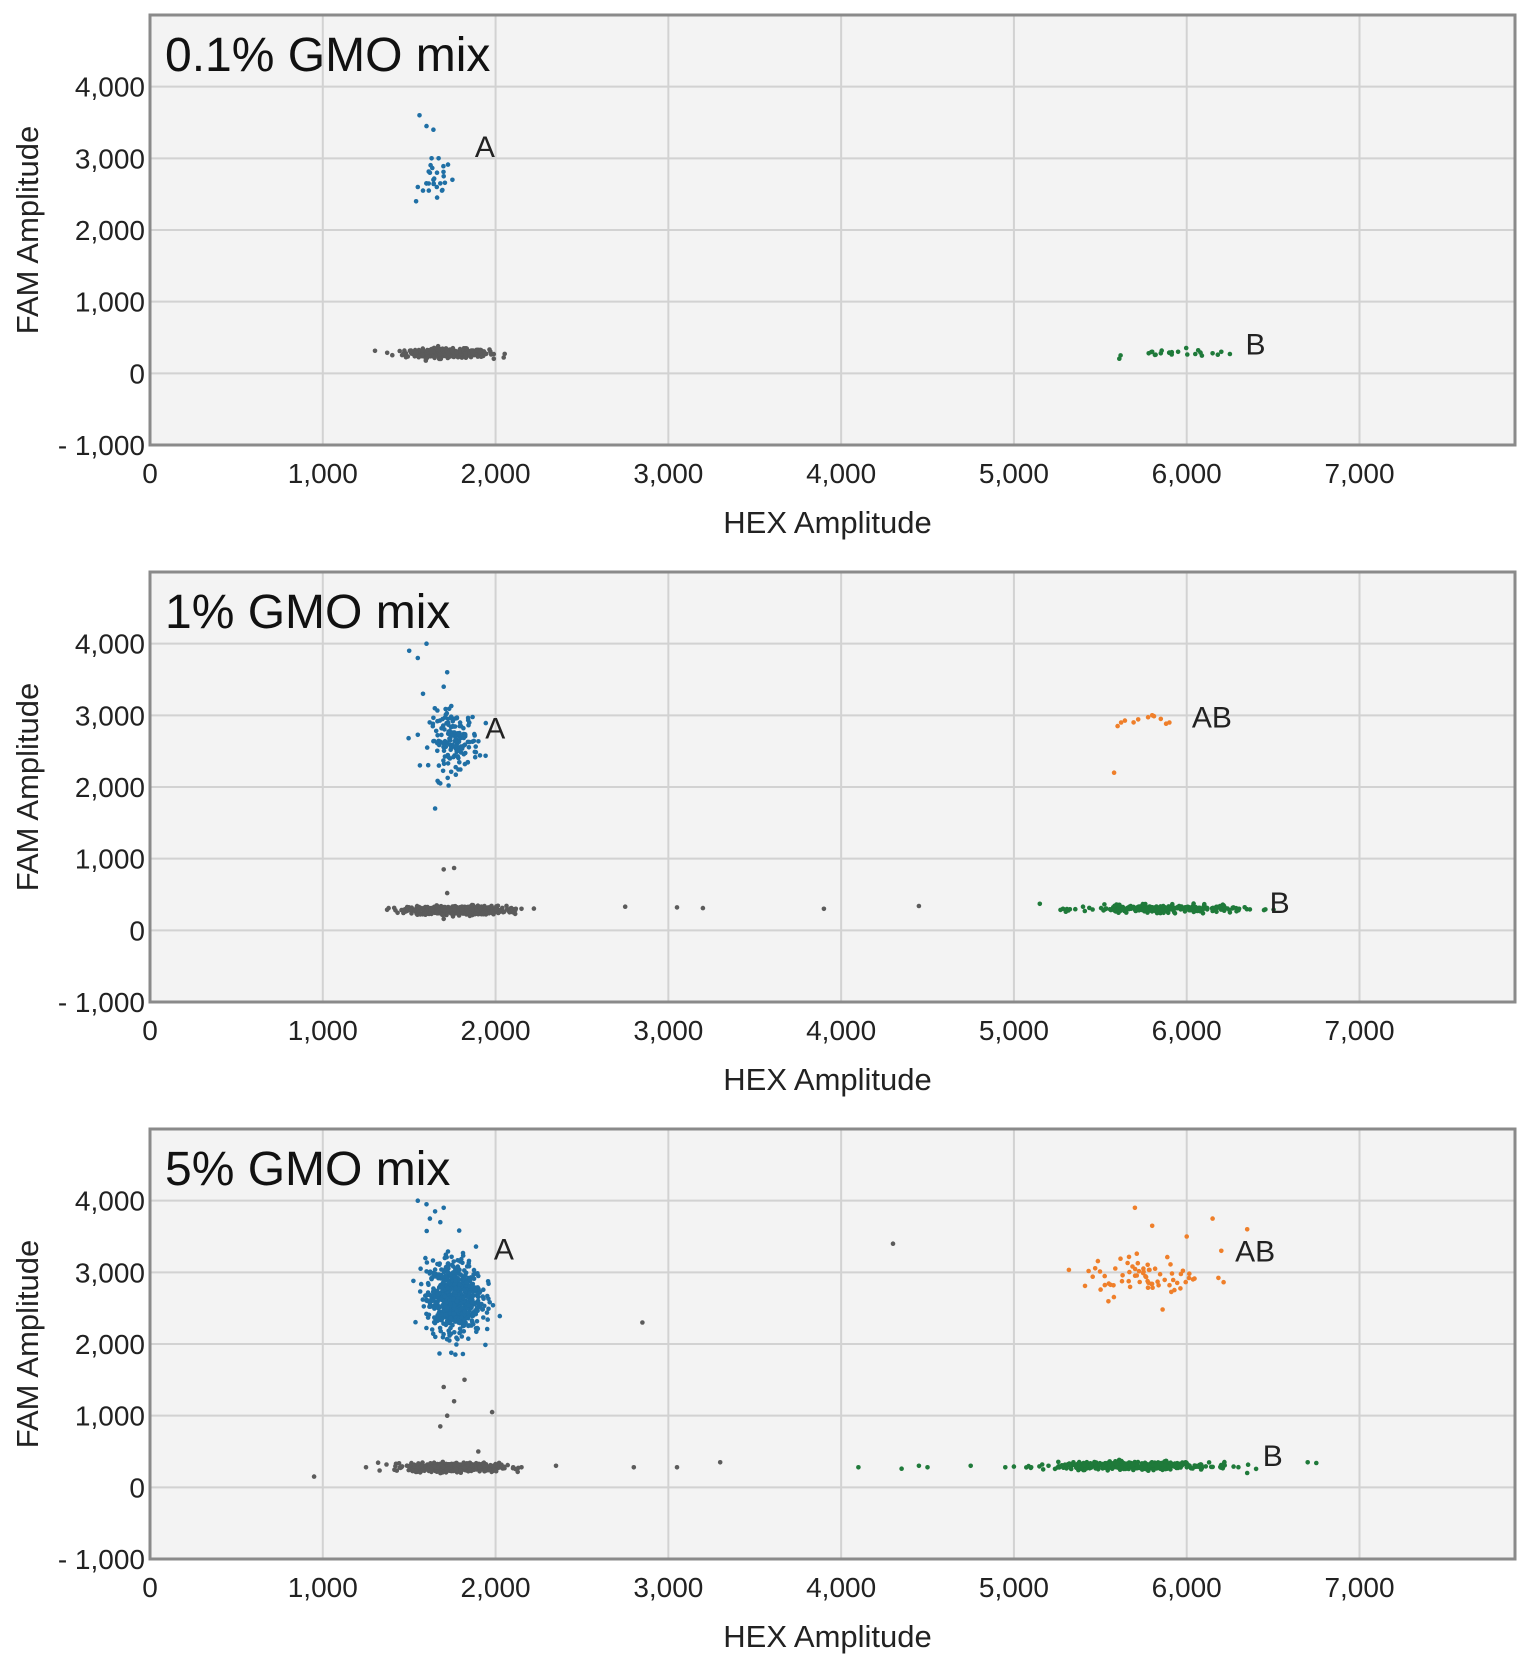  What do you see at coordinates (827, 1079) in the screenshot?
I see `x-axis-title: HEX Amplitude` at bounding box center [827, 1079].